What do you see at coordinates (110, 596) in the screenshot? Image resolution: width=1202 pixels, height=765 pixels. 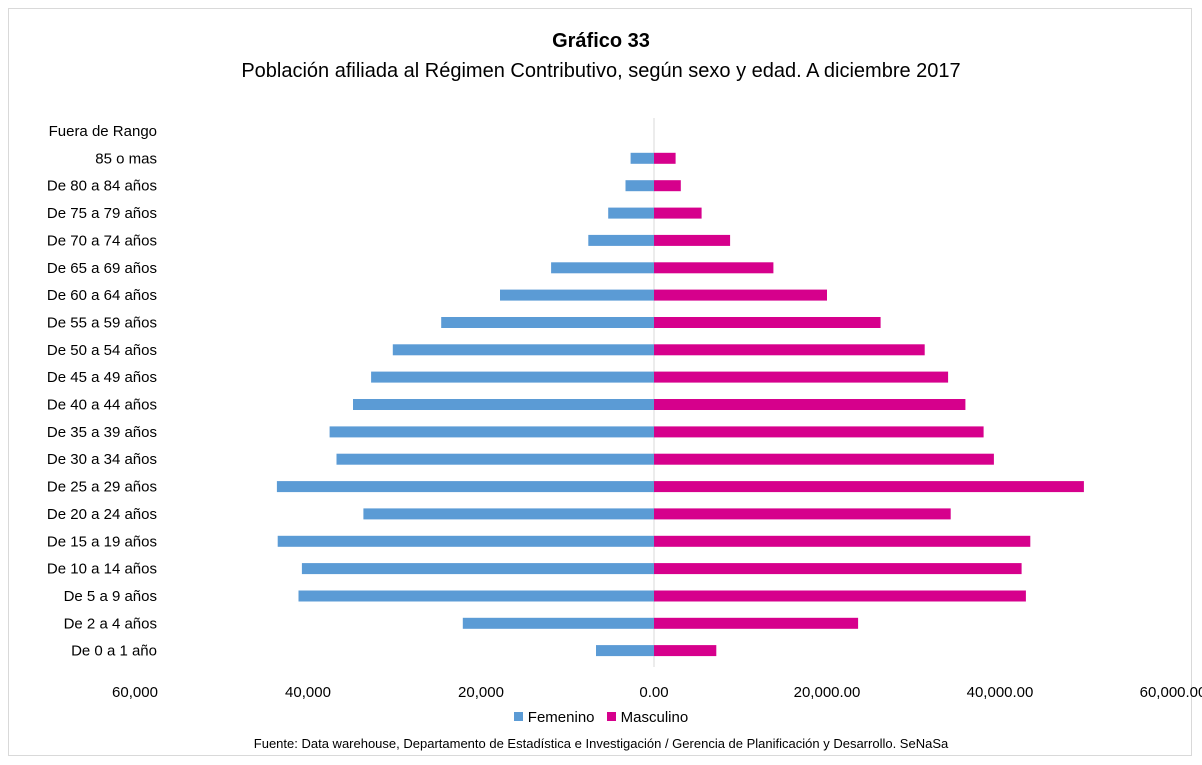 I see `category-label-de-5-a-9-anos: De 5 a 9 años` at bounding box center [110, 596].